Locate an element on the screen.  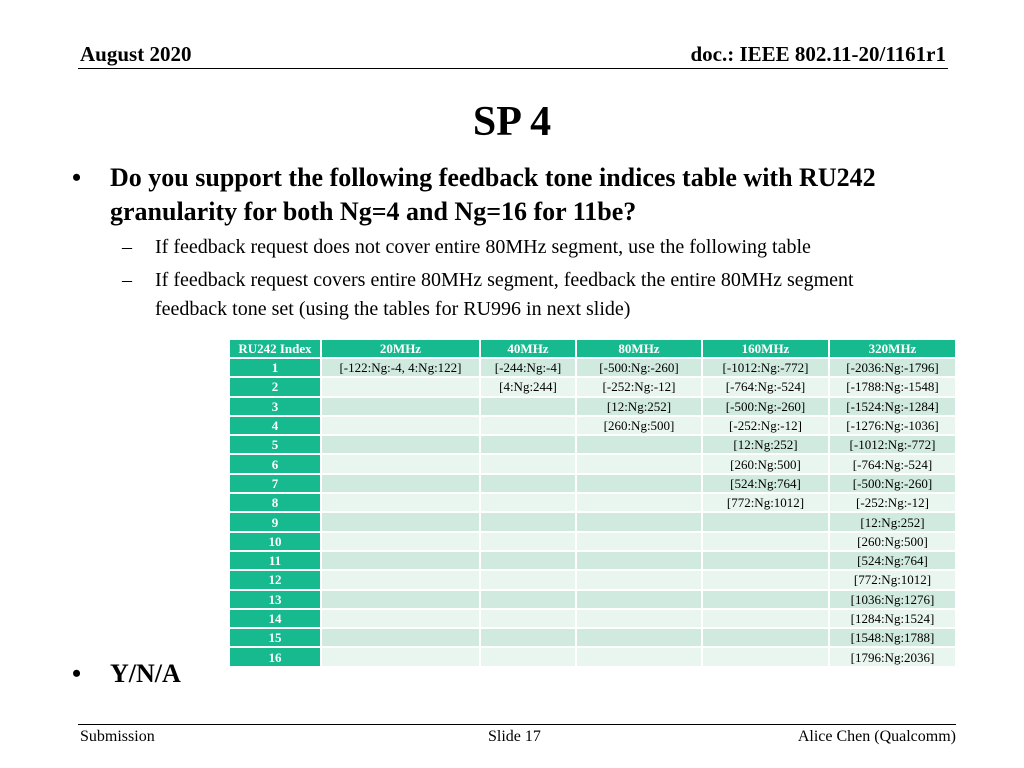
ru-index-cell: 11 is located at coordinates (275, 560).